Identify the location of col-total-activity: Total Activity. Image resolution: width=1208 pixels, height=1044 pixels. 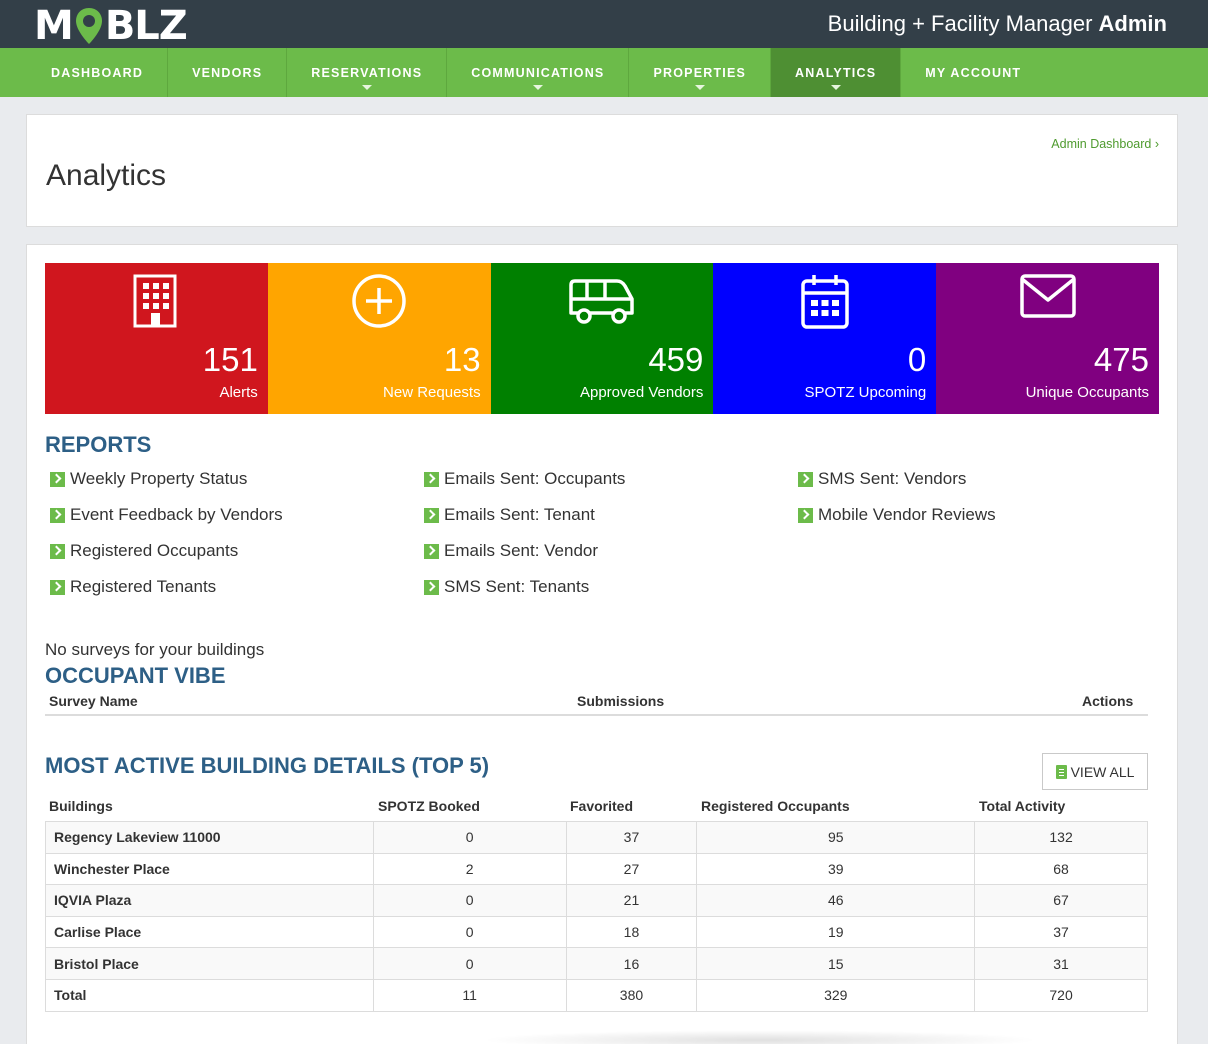
(1022, 806).